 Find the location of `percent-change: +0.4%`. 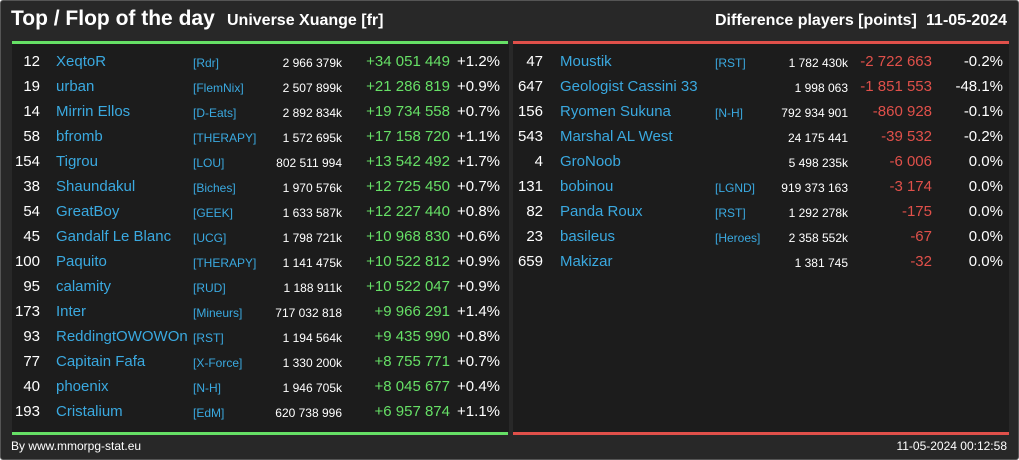

percent-change: +0.4% is located at coordinates (478, 386).